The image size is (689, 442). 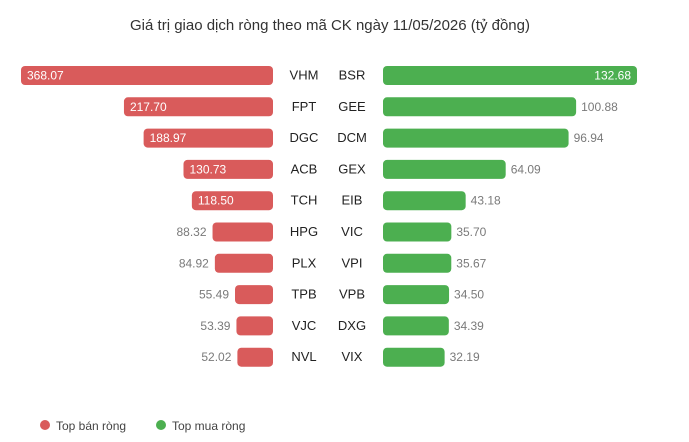 I want to click on sell-ticker-NVL: NVL, so click(x=303, y=356).